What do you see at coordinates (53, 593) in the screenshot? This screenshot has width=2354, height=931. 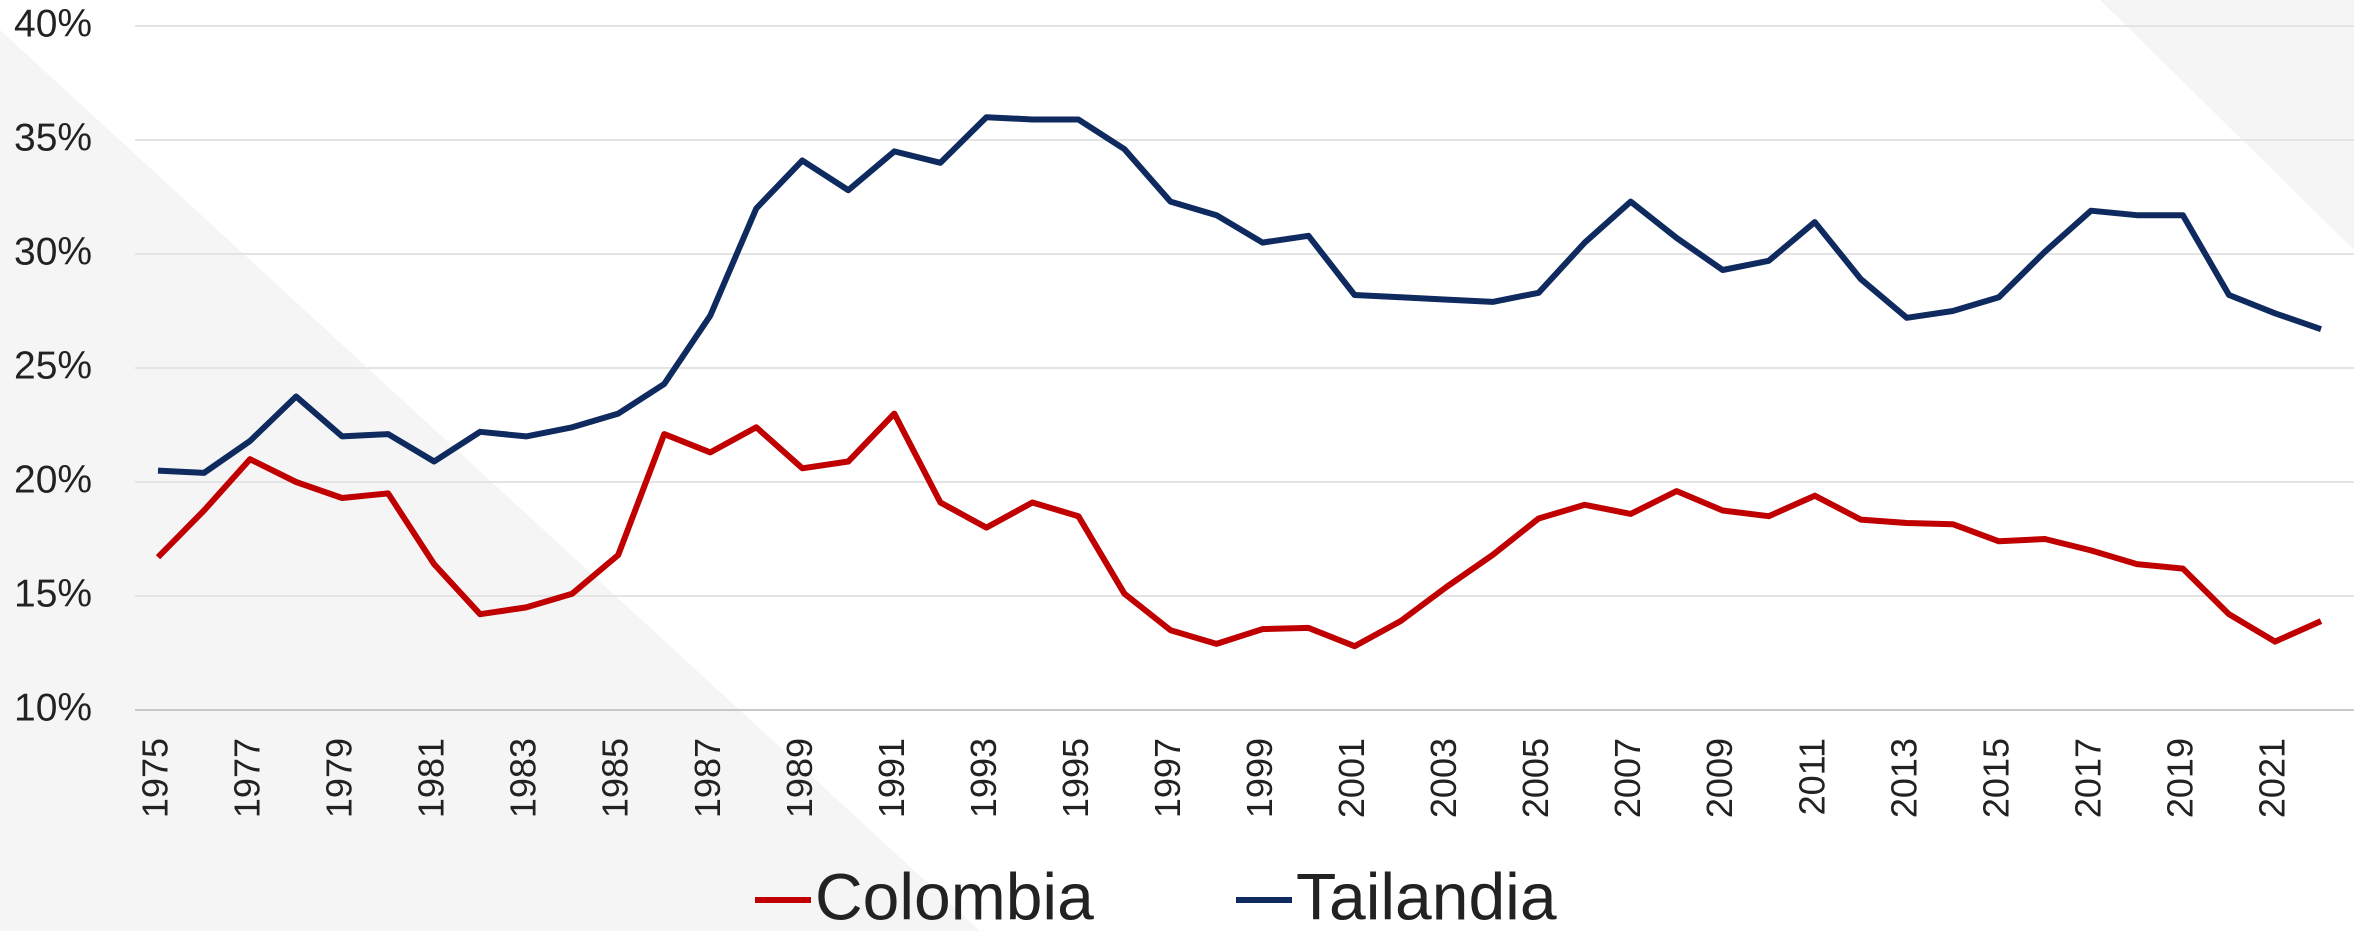 I see `y-tick-label: 15%` at bounding box center [53, 593].